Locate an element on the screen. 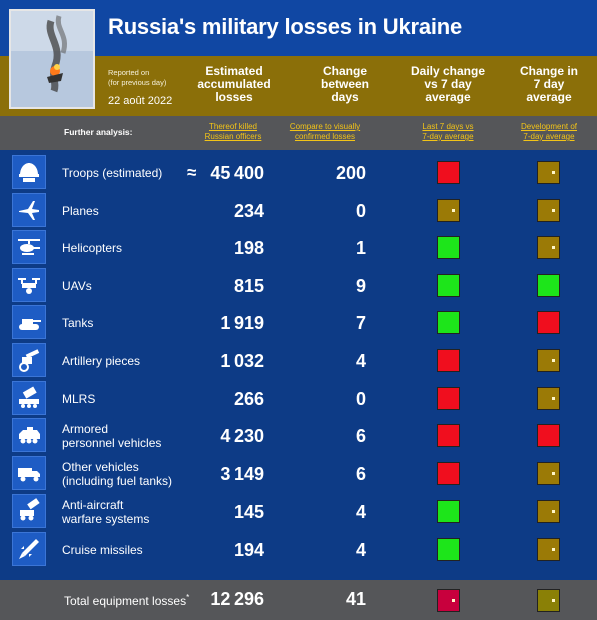 The image size is (597, 620). analysis-bar is located at coordinates (298, 133).